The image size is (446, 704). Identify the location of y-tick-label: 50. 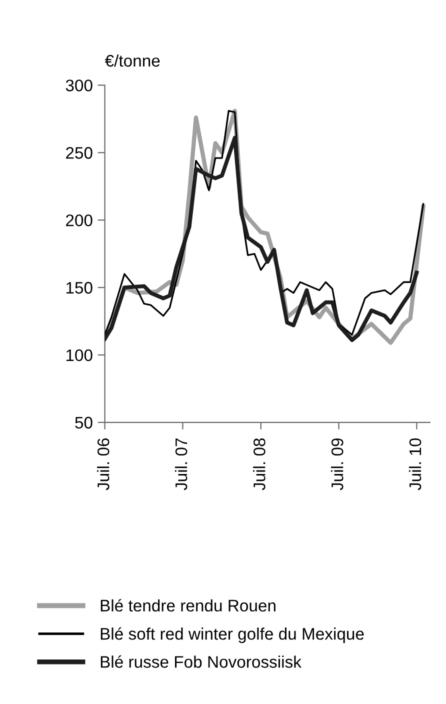
(83, 422).